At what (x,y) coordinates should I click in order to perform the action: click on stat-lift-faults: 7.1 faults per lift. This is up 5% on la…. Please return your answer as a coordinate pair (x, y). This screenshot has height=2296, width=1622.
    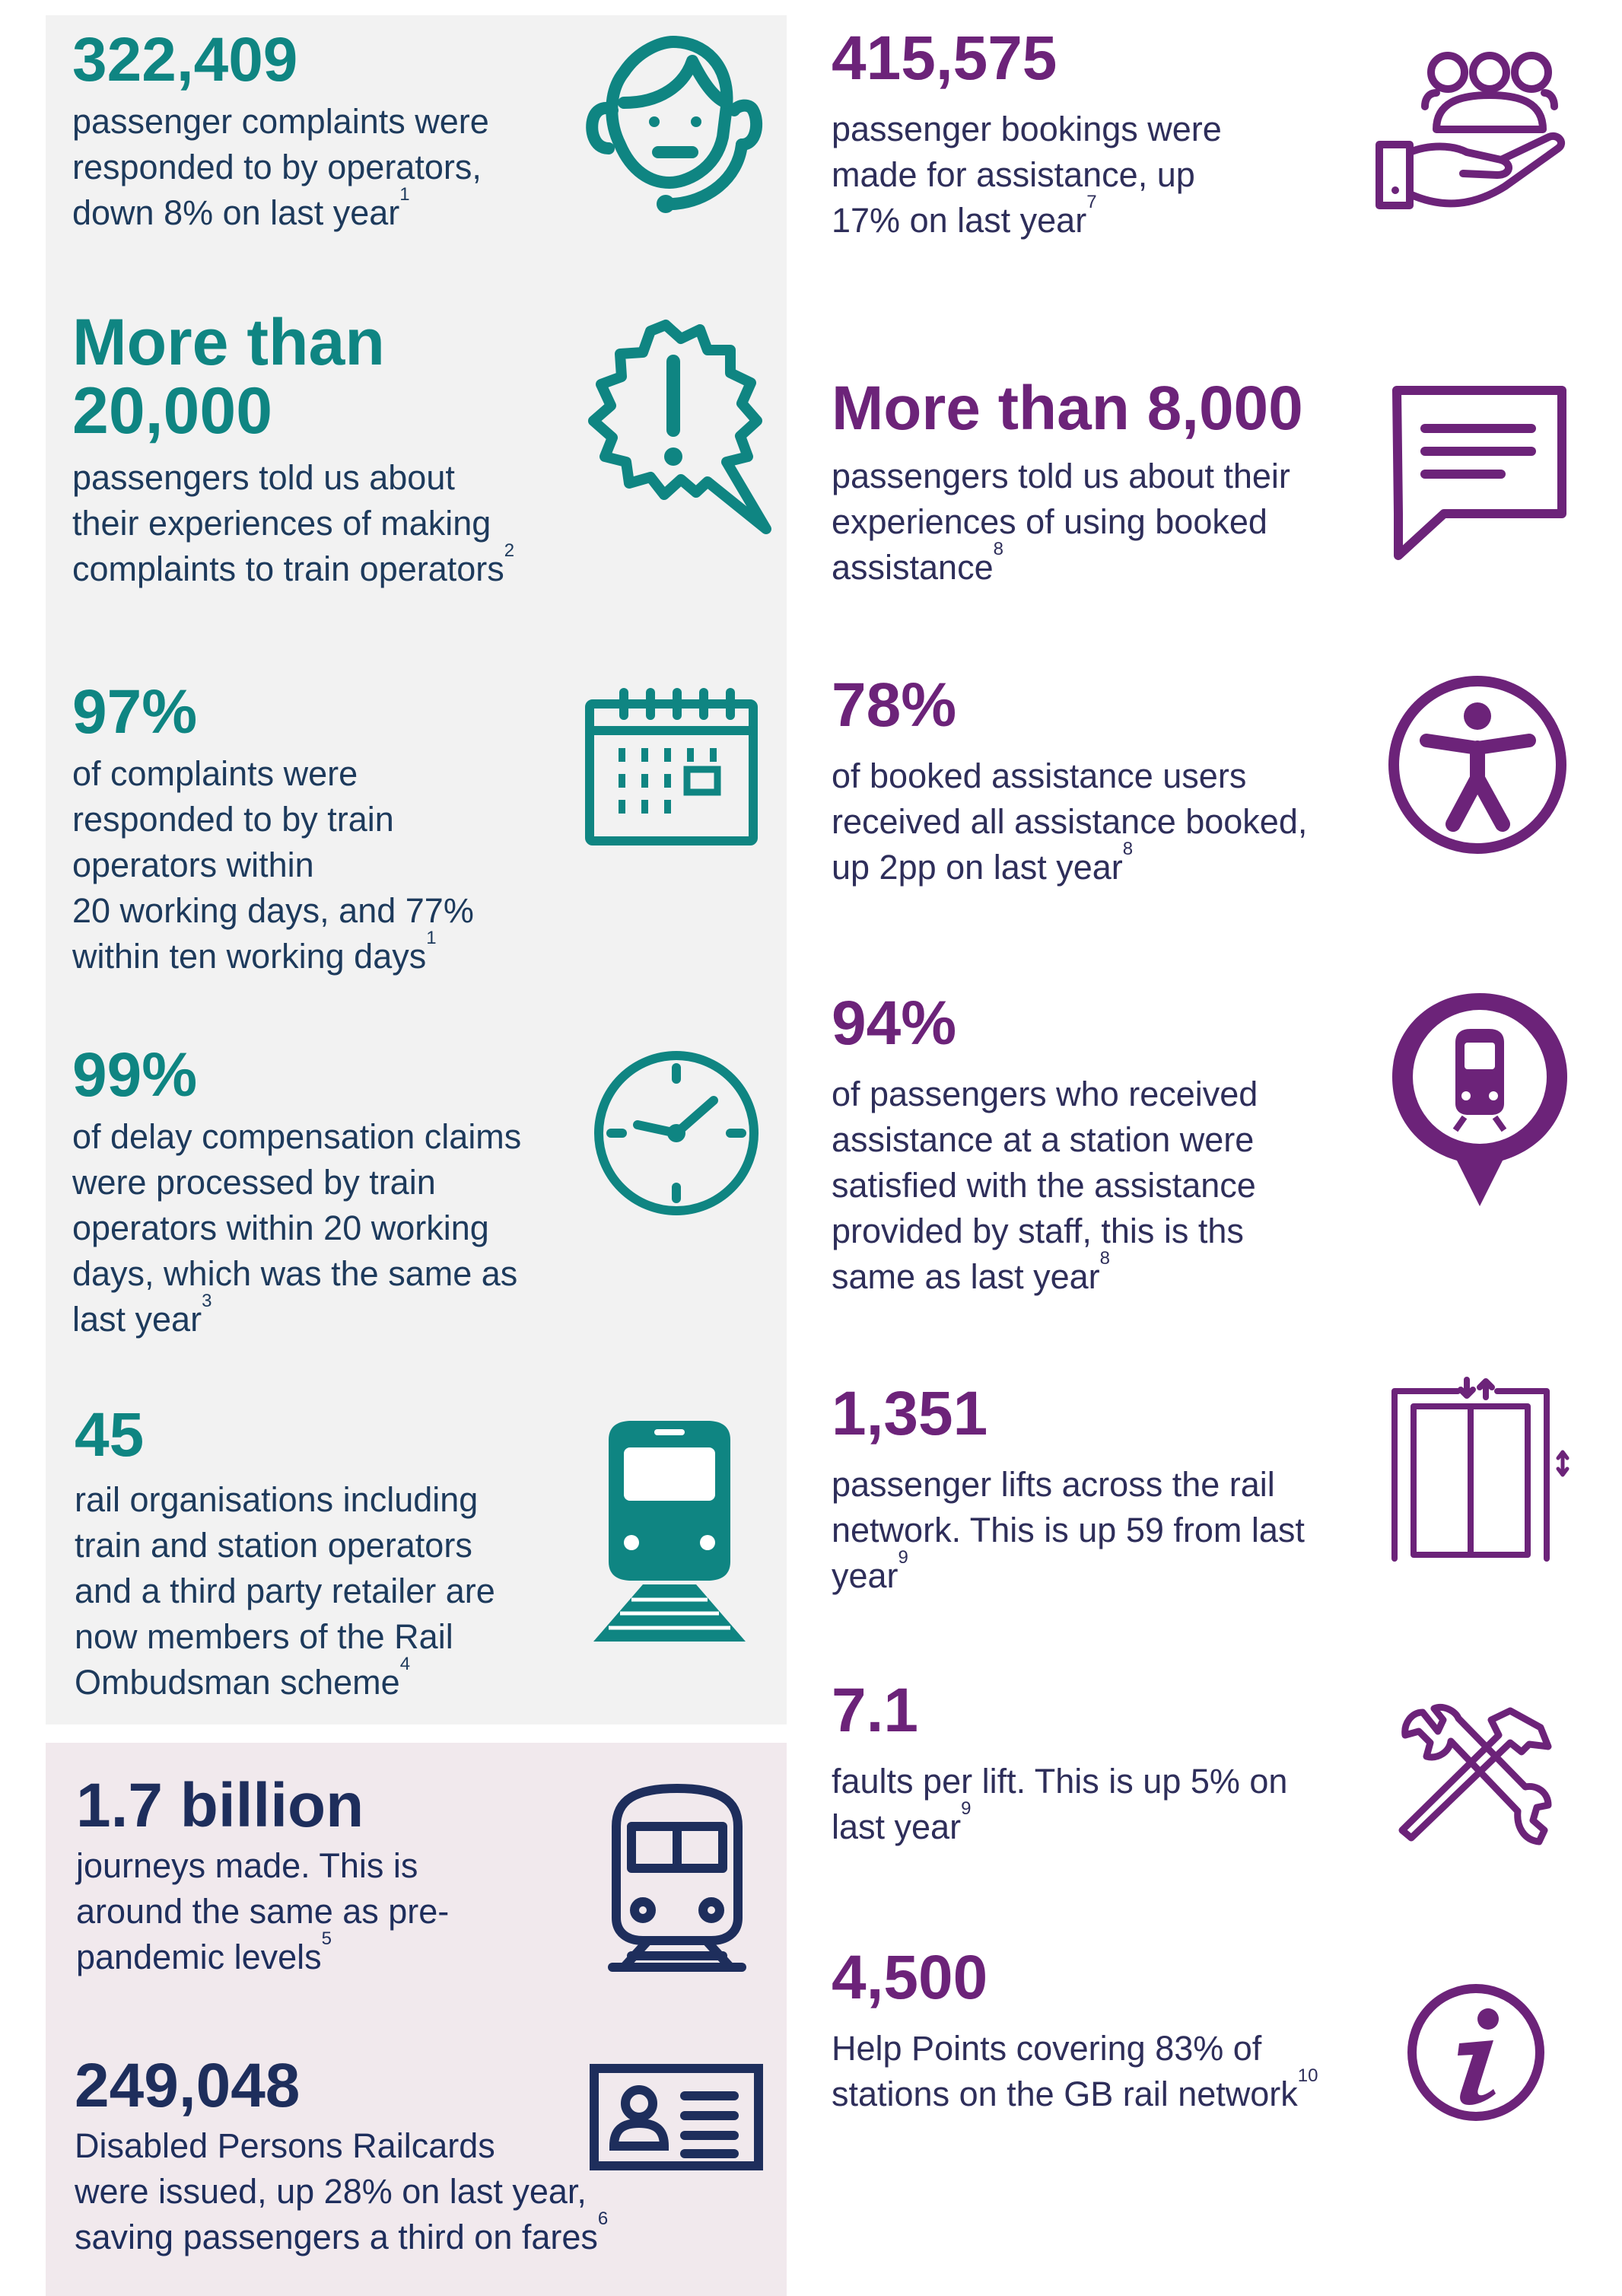
    Looking at the image, I should click on (1105, 1763).